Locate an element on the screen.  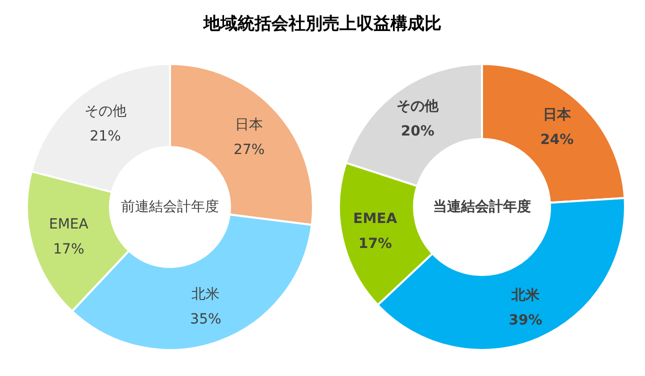
data-label: 27% is located at coordinates (249, 150).